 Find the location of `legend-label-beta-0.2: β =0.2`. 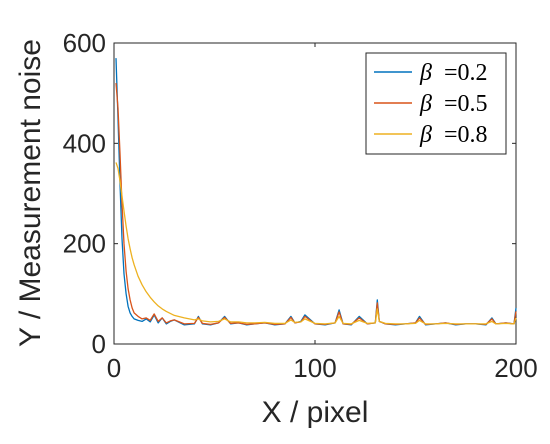

legend-label-beta-0.2: β =0.2 is located at coordinates (453, 73).